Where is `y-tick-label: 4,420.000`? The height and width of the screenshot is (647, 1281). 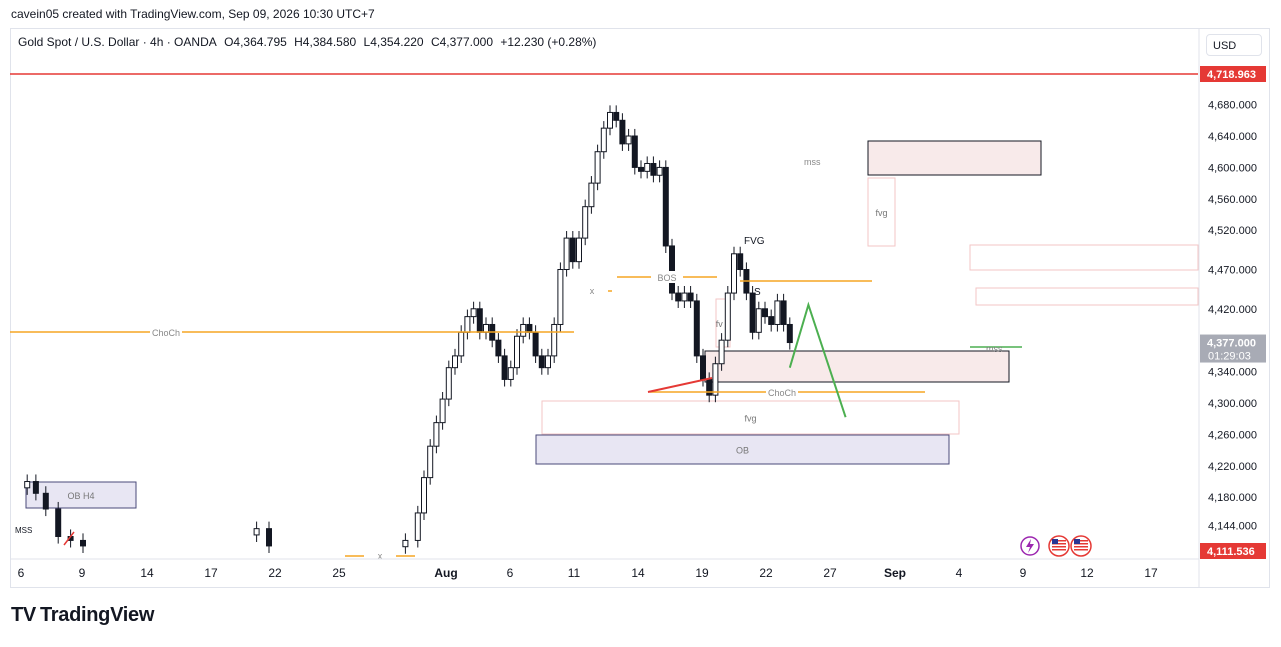 y-tick-label: 4,420.000 is located at coordinates (1232, 310).